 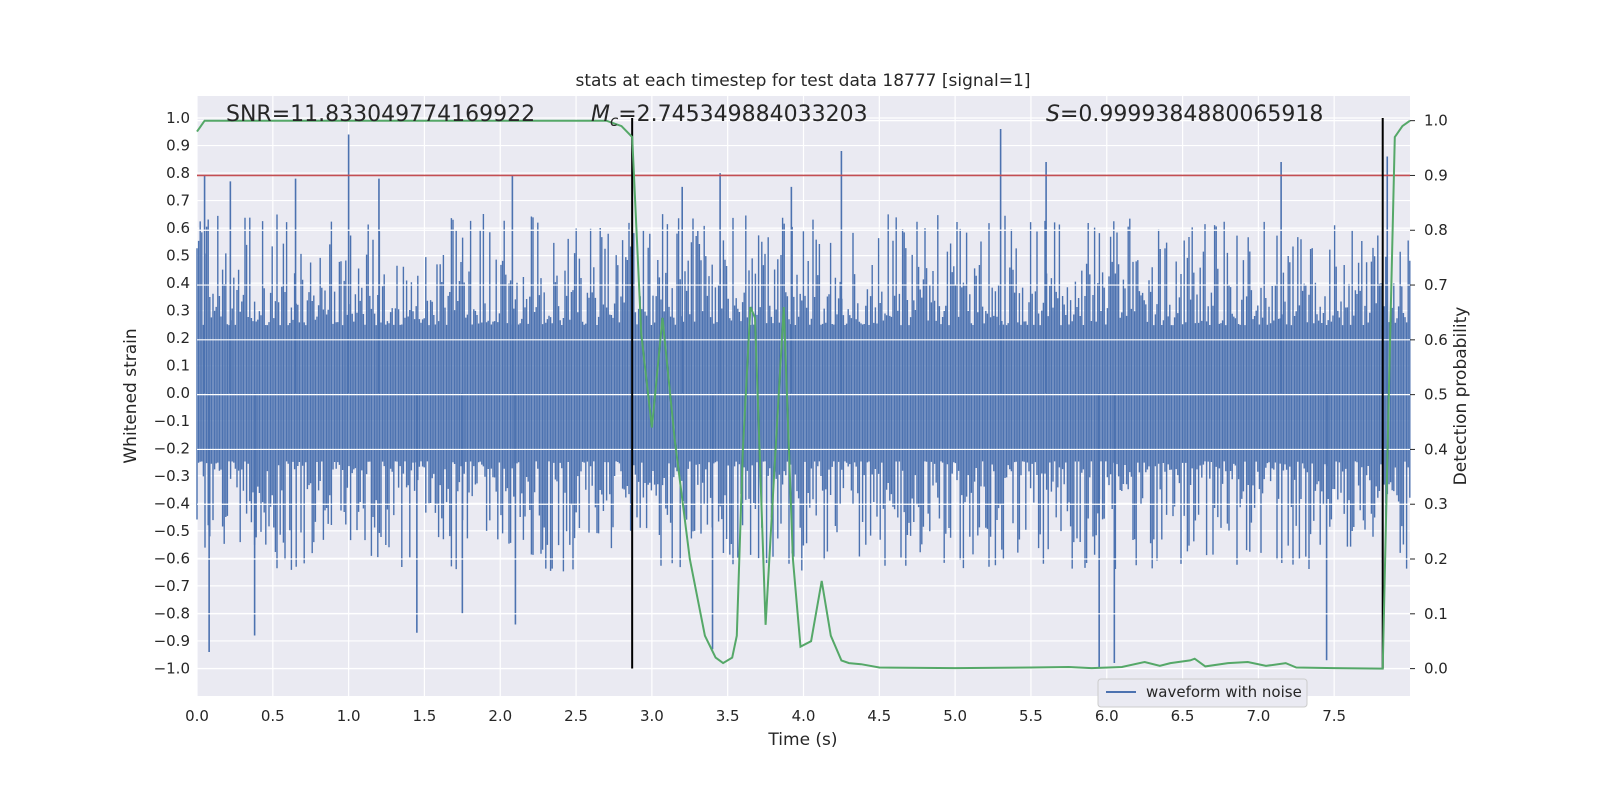 What do you see at coordinates (500, 716) in the screenshot?
I see `x-tick-label: 2.0` at bounding box center [500, 716].